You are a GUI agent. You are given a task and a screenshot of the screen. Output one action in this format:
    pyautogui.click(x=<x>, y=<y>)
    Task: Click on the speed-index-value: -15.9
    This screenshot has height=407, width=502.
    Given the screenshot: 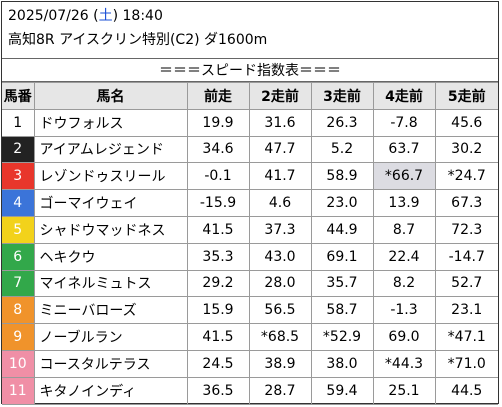 What is the action you would take?
    pyautogui.click(x=218, y=203)
    